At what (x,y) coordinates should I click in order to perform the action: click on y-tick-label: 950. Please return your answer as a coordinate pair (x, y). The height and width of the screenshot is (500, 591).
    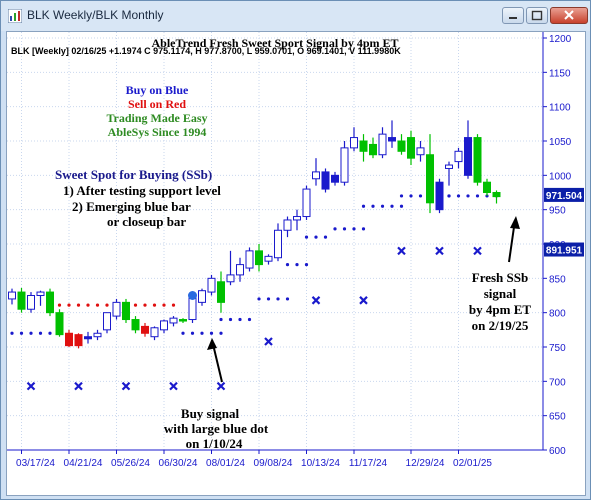
    Looking at the image, I should click on (557, 211).